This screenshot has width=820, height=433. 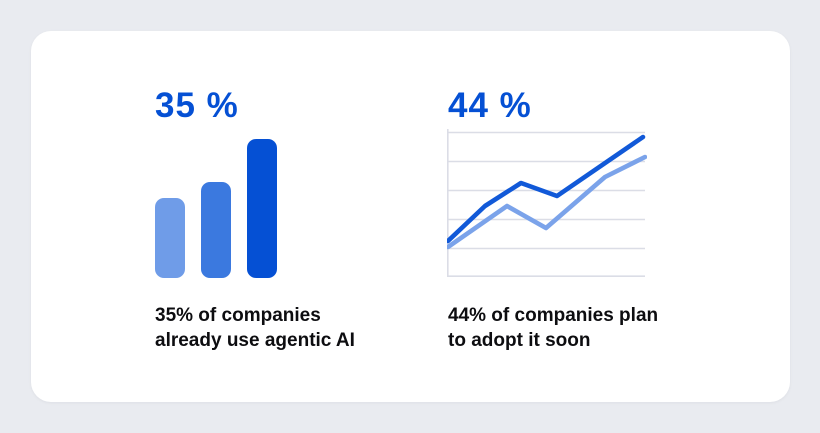 I want to click on stat-value-adoption-current: 35 %, so click(x=197, y=105).